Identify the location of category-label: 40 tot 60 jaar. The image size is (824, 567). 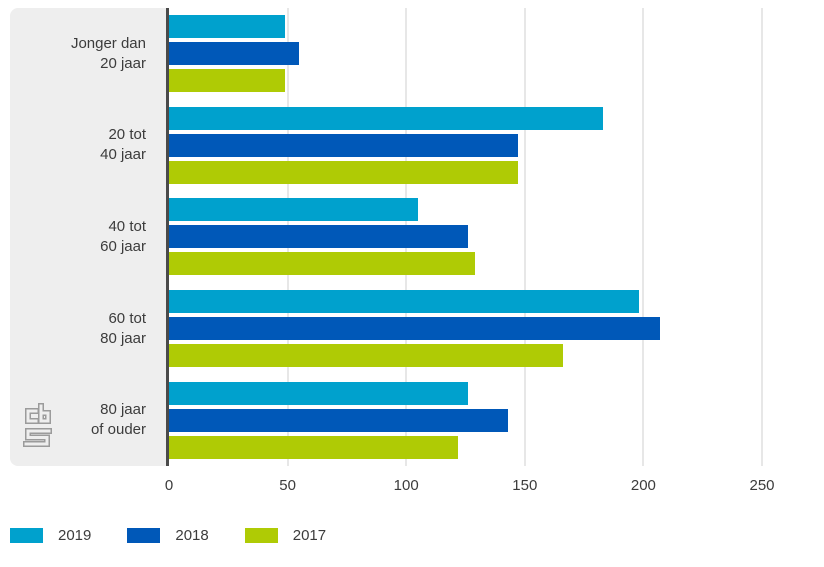
(88, 237).